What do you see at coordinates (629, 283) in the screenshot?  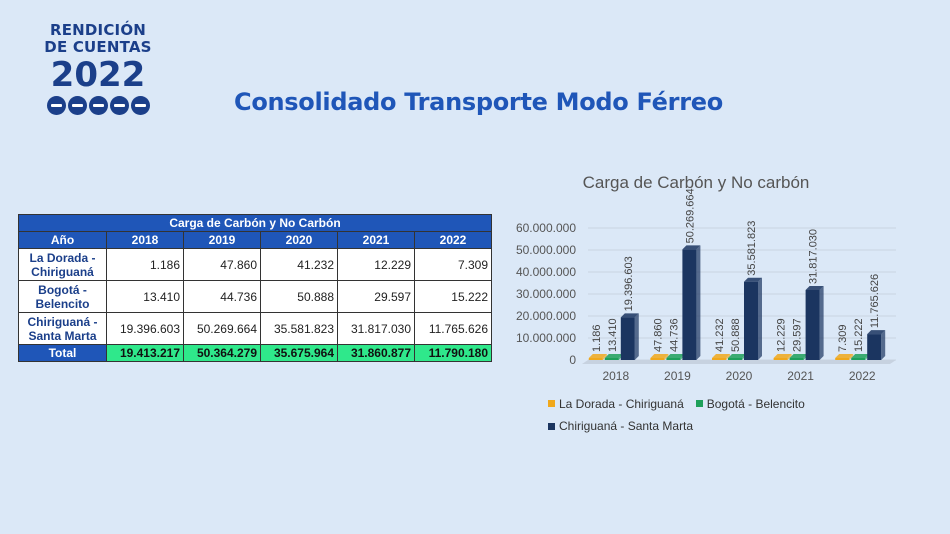 I see `data-label: 19.396.603` at bounding box center [629, 283].